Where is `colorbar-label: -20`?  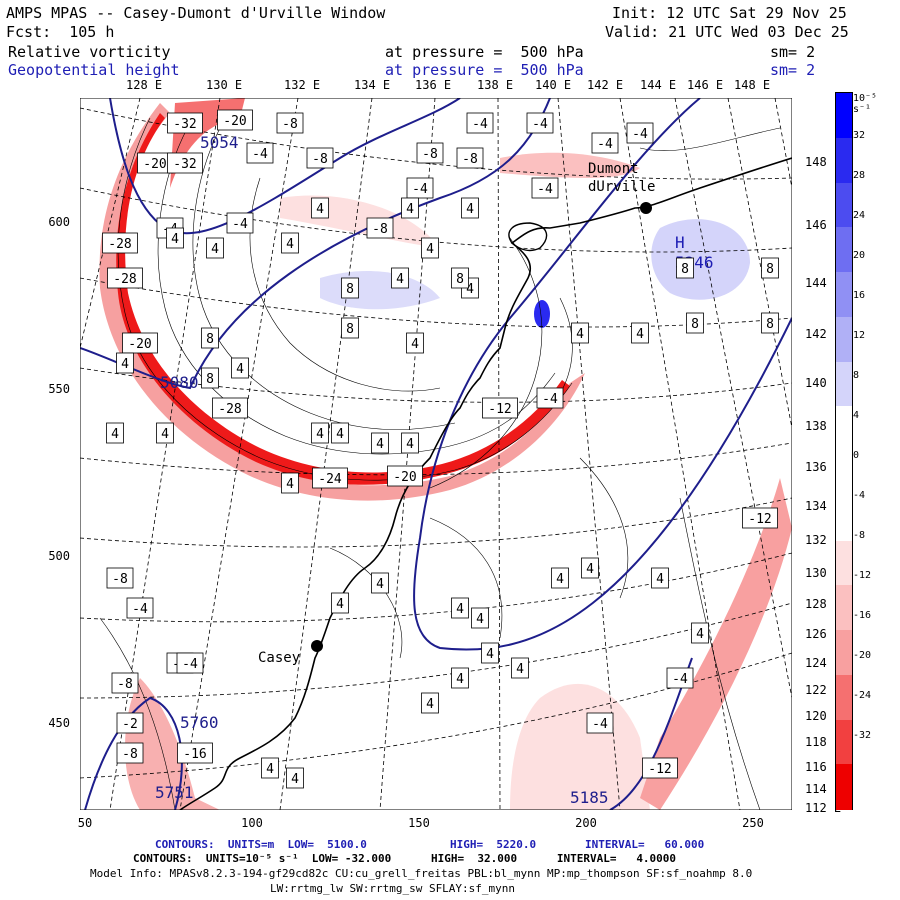 colorbar-label: -20 is located at coordinates (862, 655).